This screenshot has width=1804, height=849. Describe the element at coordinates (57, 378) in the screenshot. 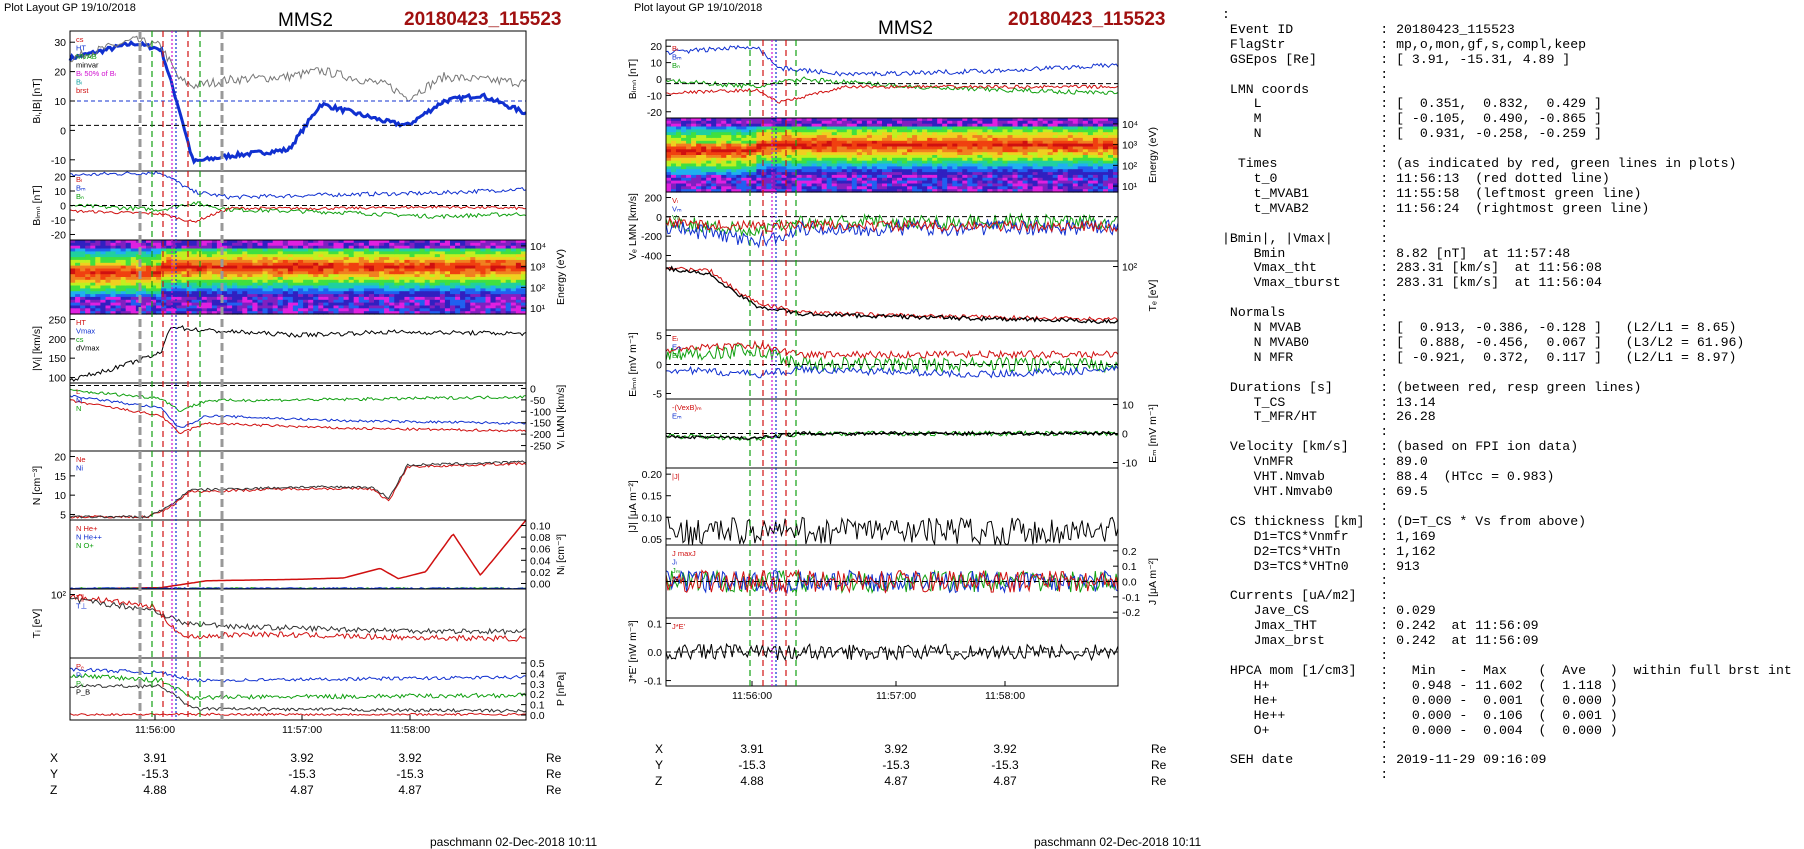

I see `ytick-label: 100` at that location.